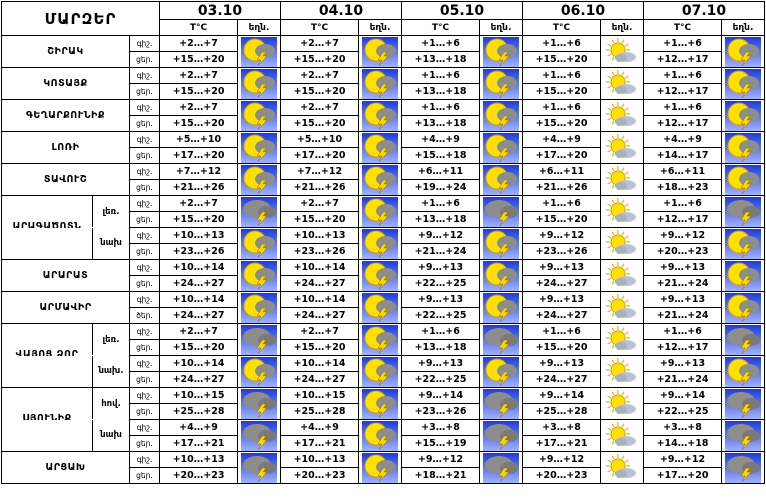 Image resolution: width=766 pixels, height=500 pixels. What do you see at coordinates (319, 379) in the screenshot?
I see `day-temperature: +24…+27` at bounding box center [319, 379].